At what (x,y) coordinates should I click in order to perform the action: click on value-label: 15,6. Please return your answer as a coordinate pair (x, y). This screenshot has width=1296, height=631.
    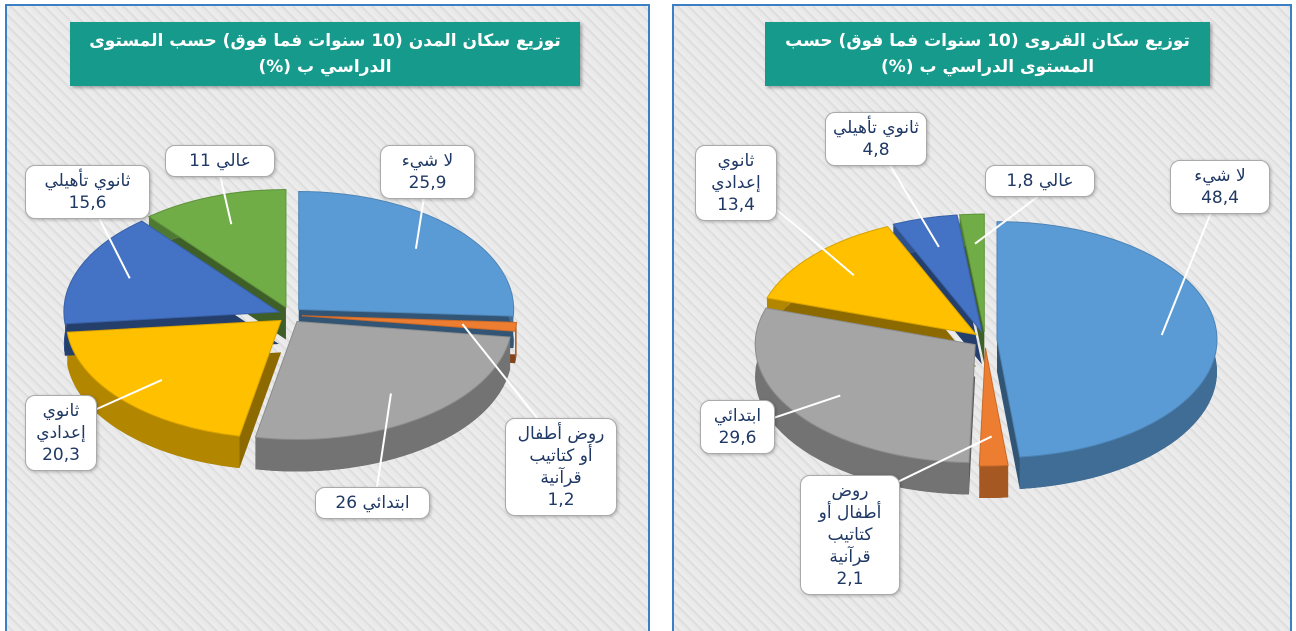
    Looking at the image, I should click on (87, 203).